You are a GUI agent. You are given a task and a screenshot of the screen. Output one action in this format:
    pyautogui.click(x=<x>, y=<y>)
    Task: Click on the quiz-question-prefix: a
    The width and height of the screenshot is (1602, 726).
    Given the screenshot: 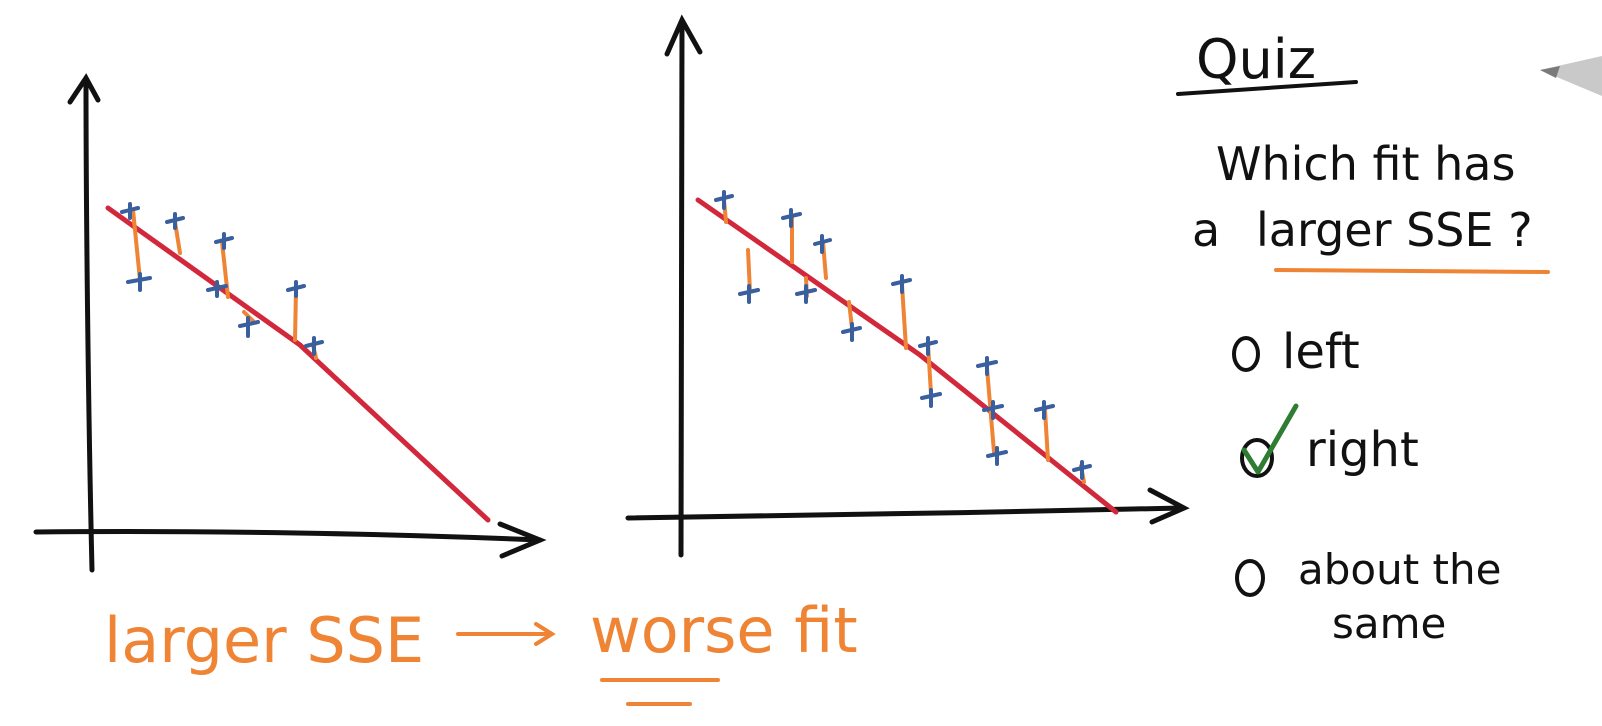 What is the action you would take?
    pyautogui.click(x=1206, y=230)
    